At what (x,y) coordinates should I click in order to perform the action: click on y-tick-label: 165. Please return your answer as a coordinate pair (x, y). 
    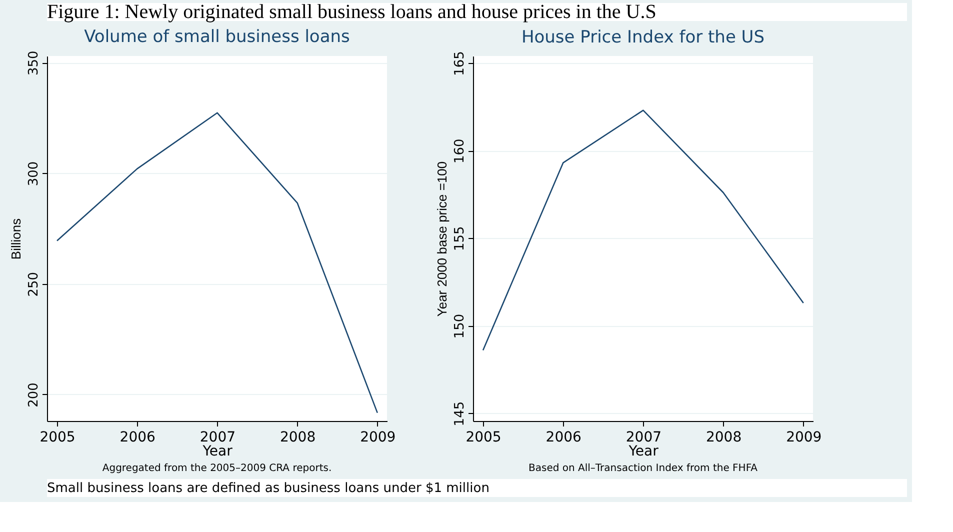
    Looking at the image, I should click on (460, 63).